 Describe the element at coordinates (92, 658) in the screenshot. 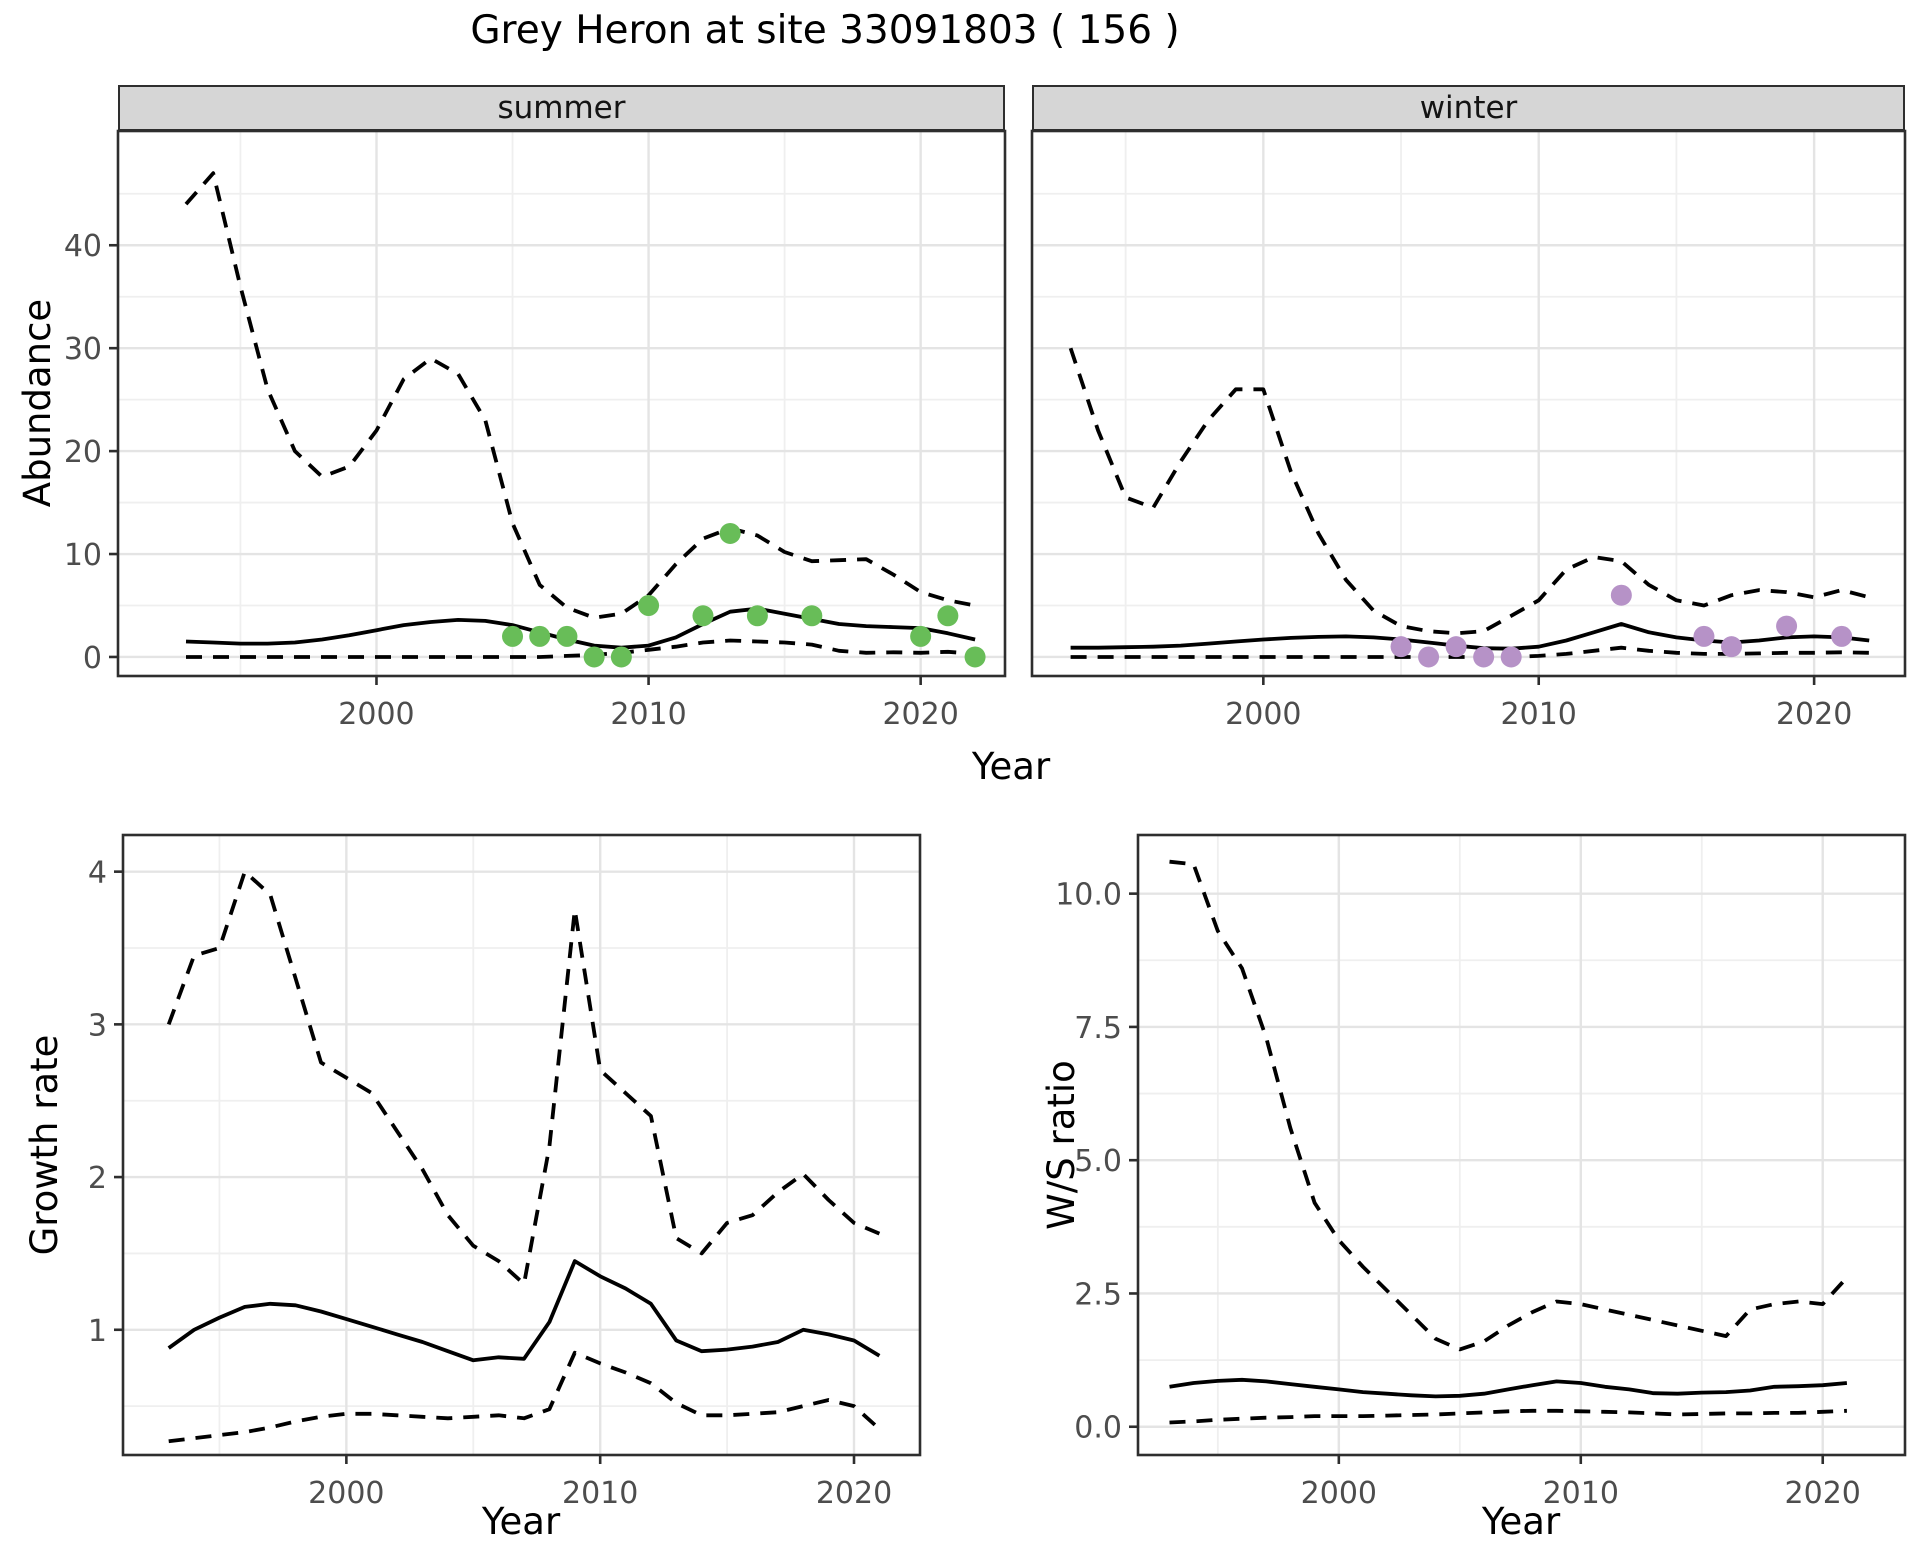

I see `y-tick-label: 0` at that location.